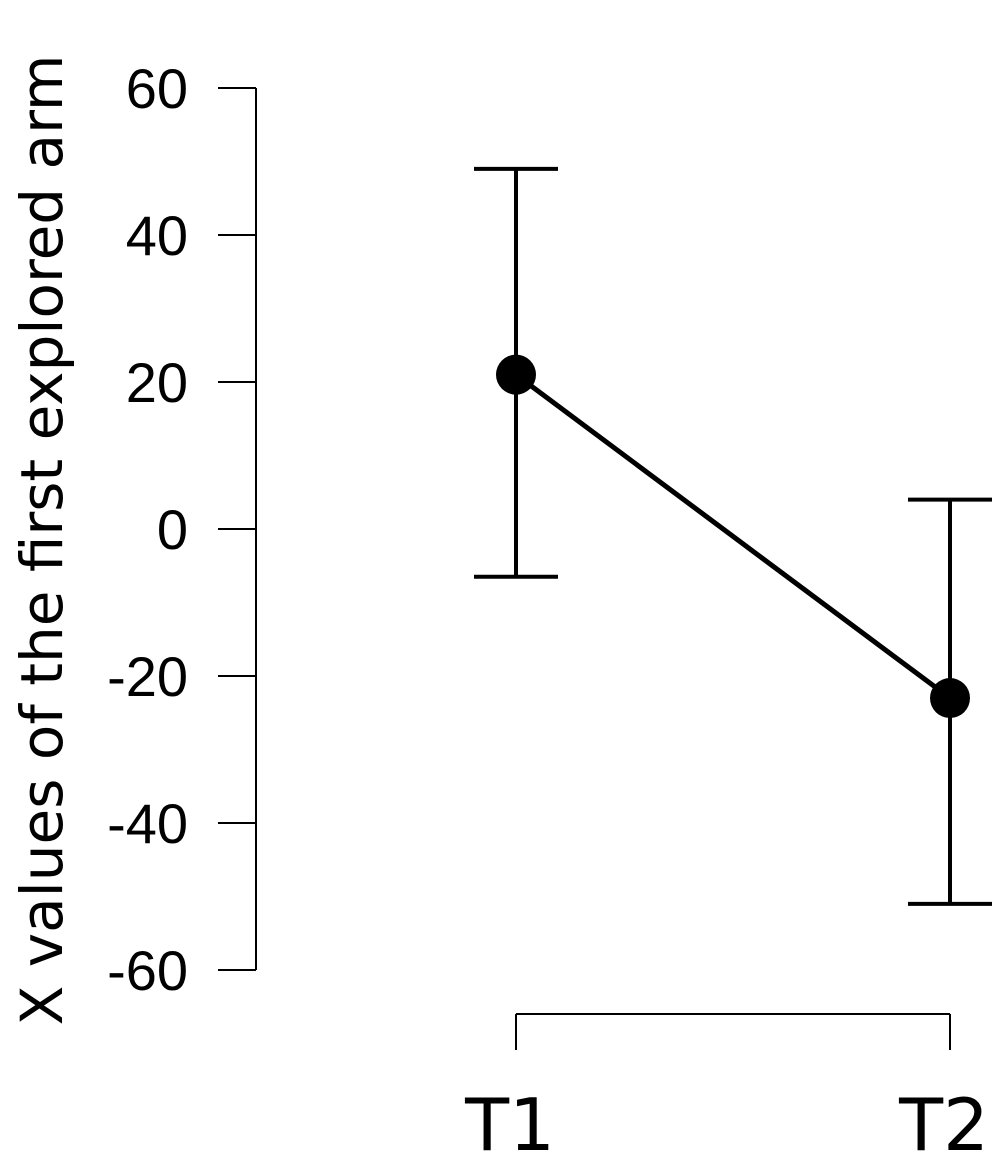  I want to click on y-tick-label: 60, so click(157, 88).